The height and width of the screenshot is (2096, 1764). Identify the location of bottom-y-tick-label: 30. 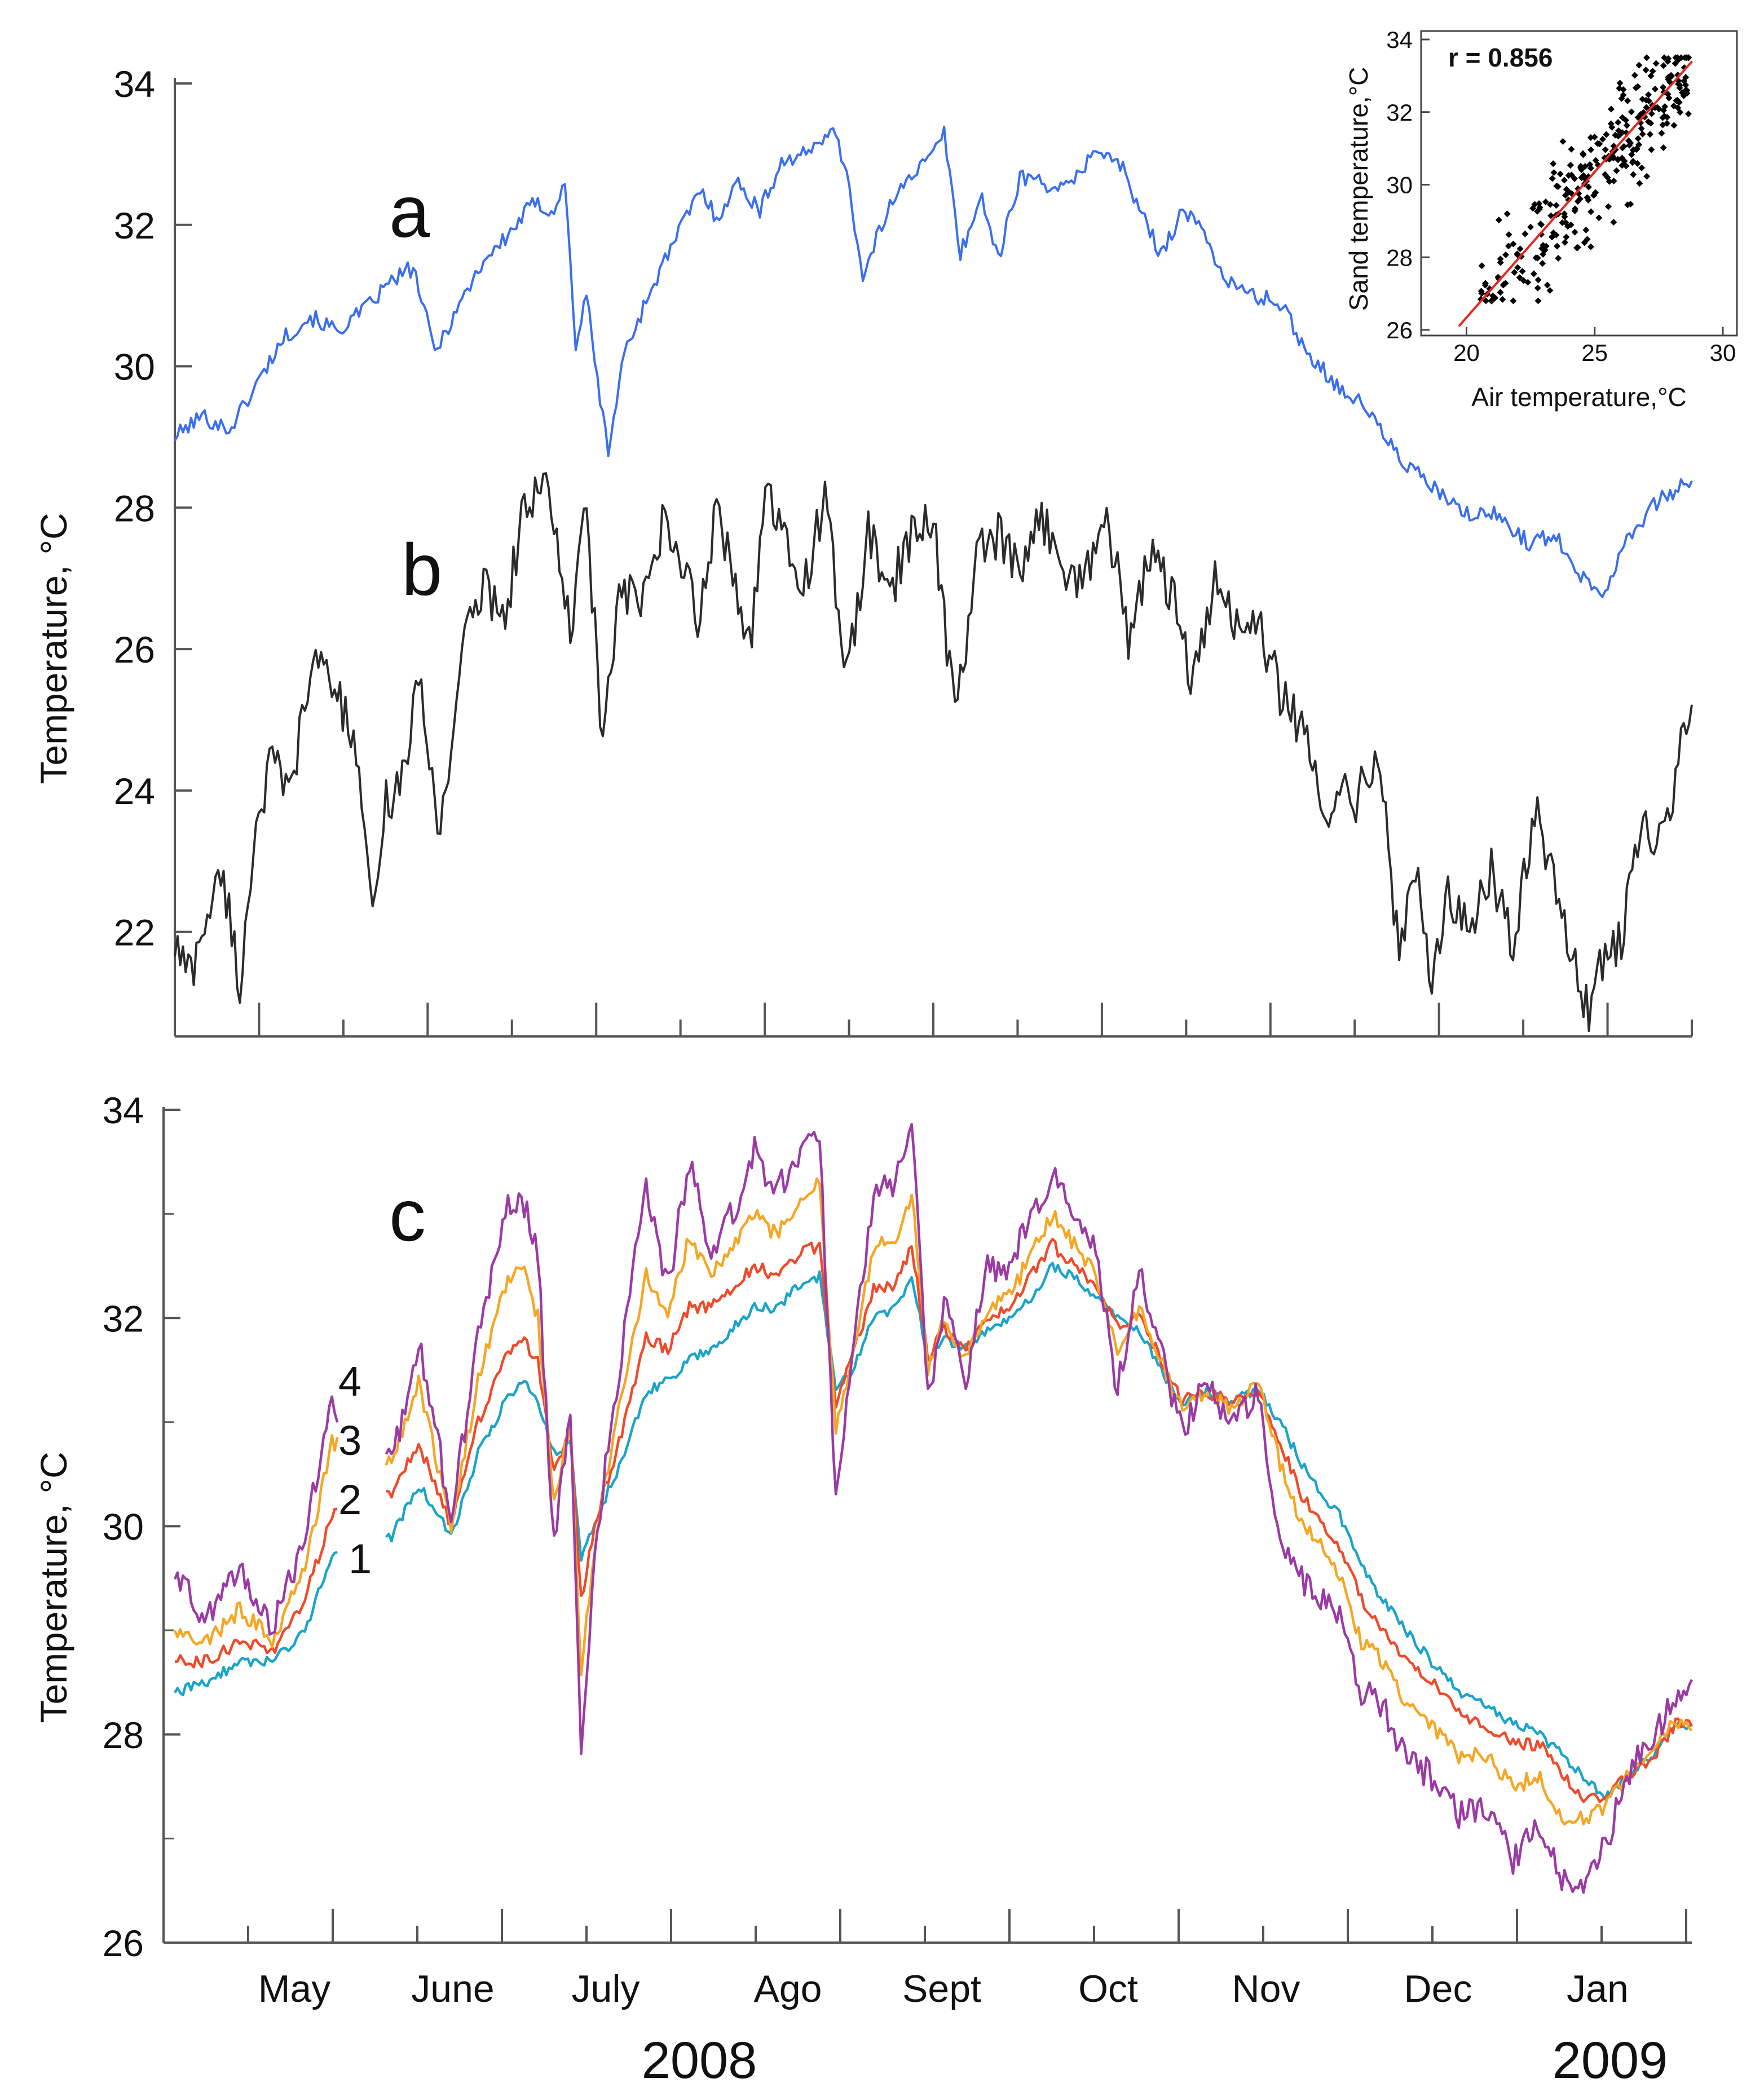
(123, 1527).